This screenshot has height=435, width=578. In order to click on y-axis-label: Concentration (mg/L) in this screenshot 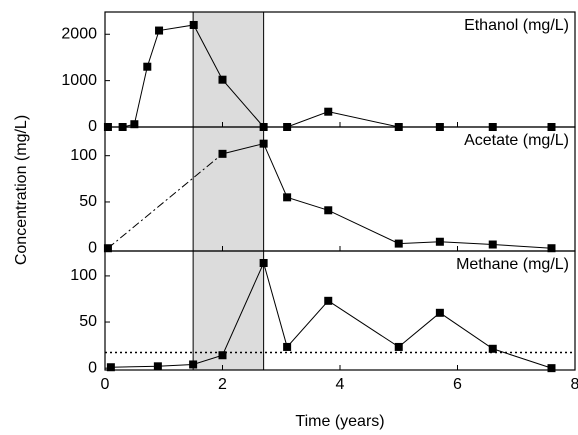, I will do `click(21, 190)`.